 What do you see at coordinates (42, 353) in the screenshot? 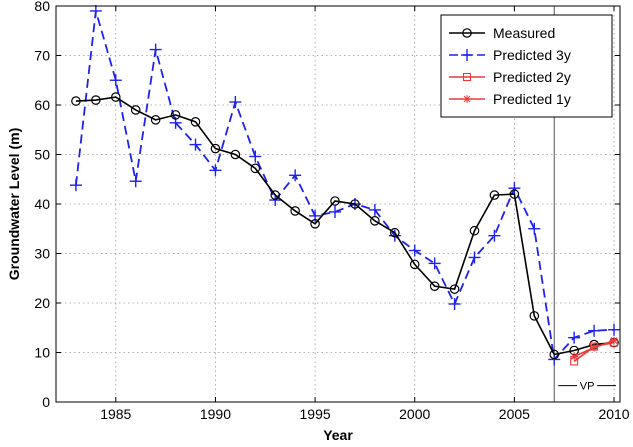
I see `y-tick-label: 10` at bounding box center [42, 353].